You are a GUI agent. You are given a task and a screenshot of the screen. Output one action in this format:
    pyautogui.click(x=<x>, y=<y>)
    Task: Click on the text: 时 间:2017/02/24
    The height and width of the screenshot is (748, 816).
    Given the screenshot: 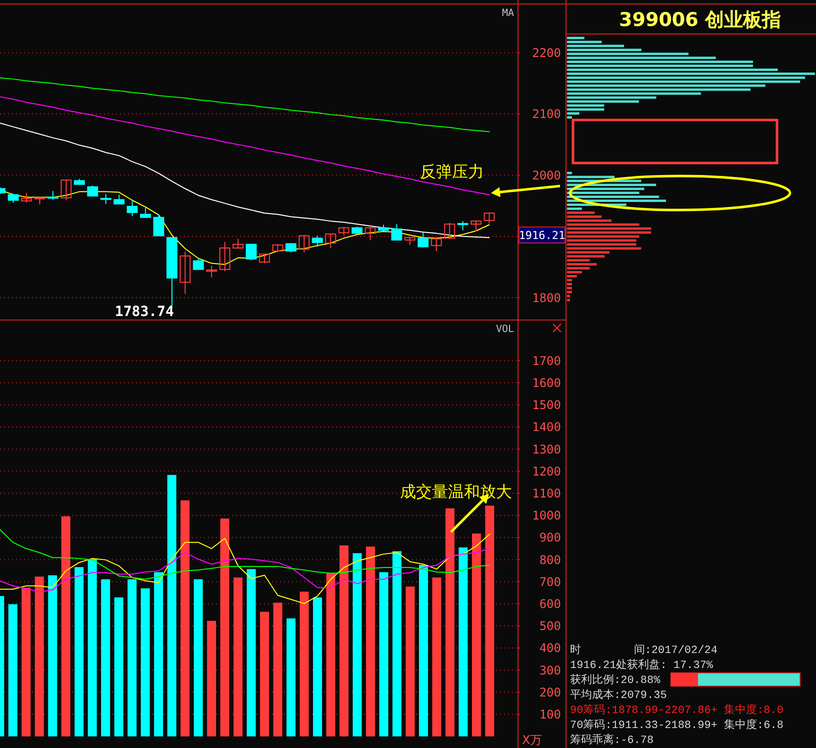 What is the action you would take?
    pyautogui.click(x=644, y=649)
    